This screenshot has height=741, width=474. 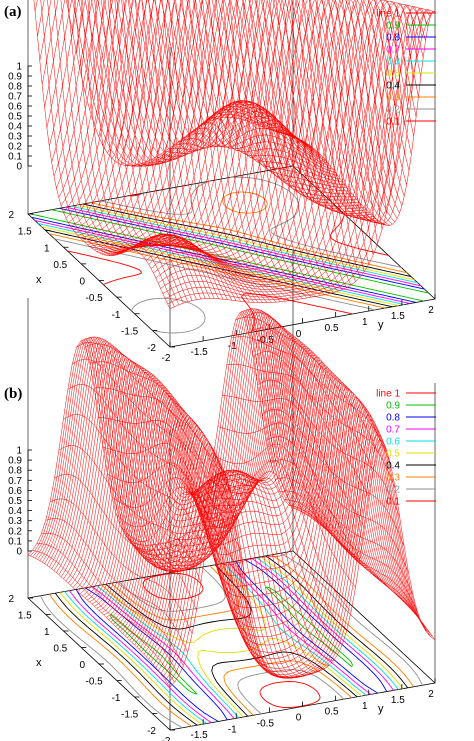 I want to click on panel-b-x-axis-label: x, so click(x=39, y=663).